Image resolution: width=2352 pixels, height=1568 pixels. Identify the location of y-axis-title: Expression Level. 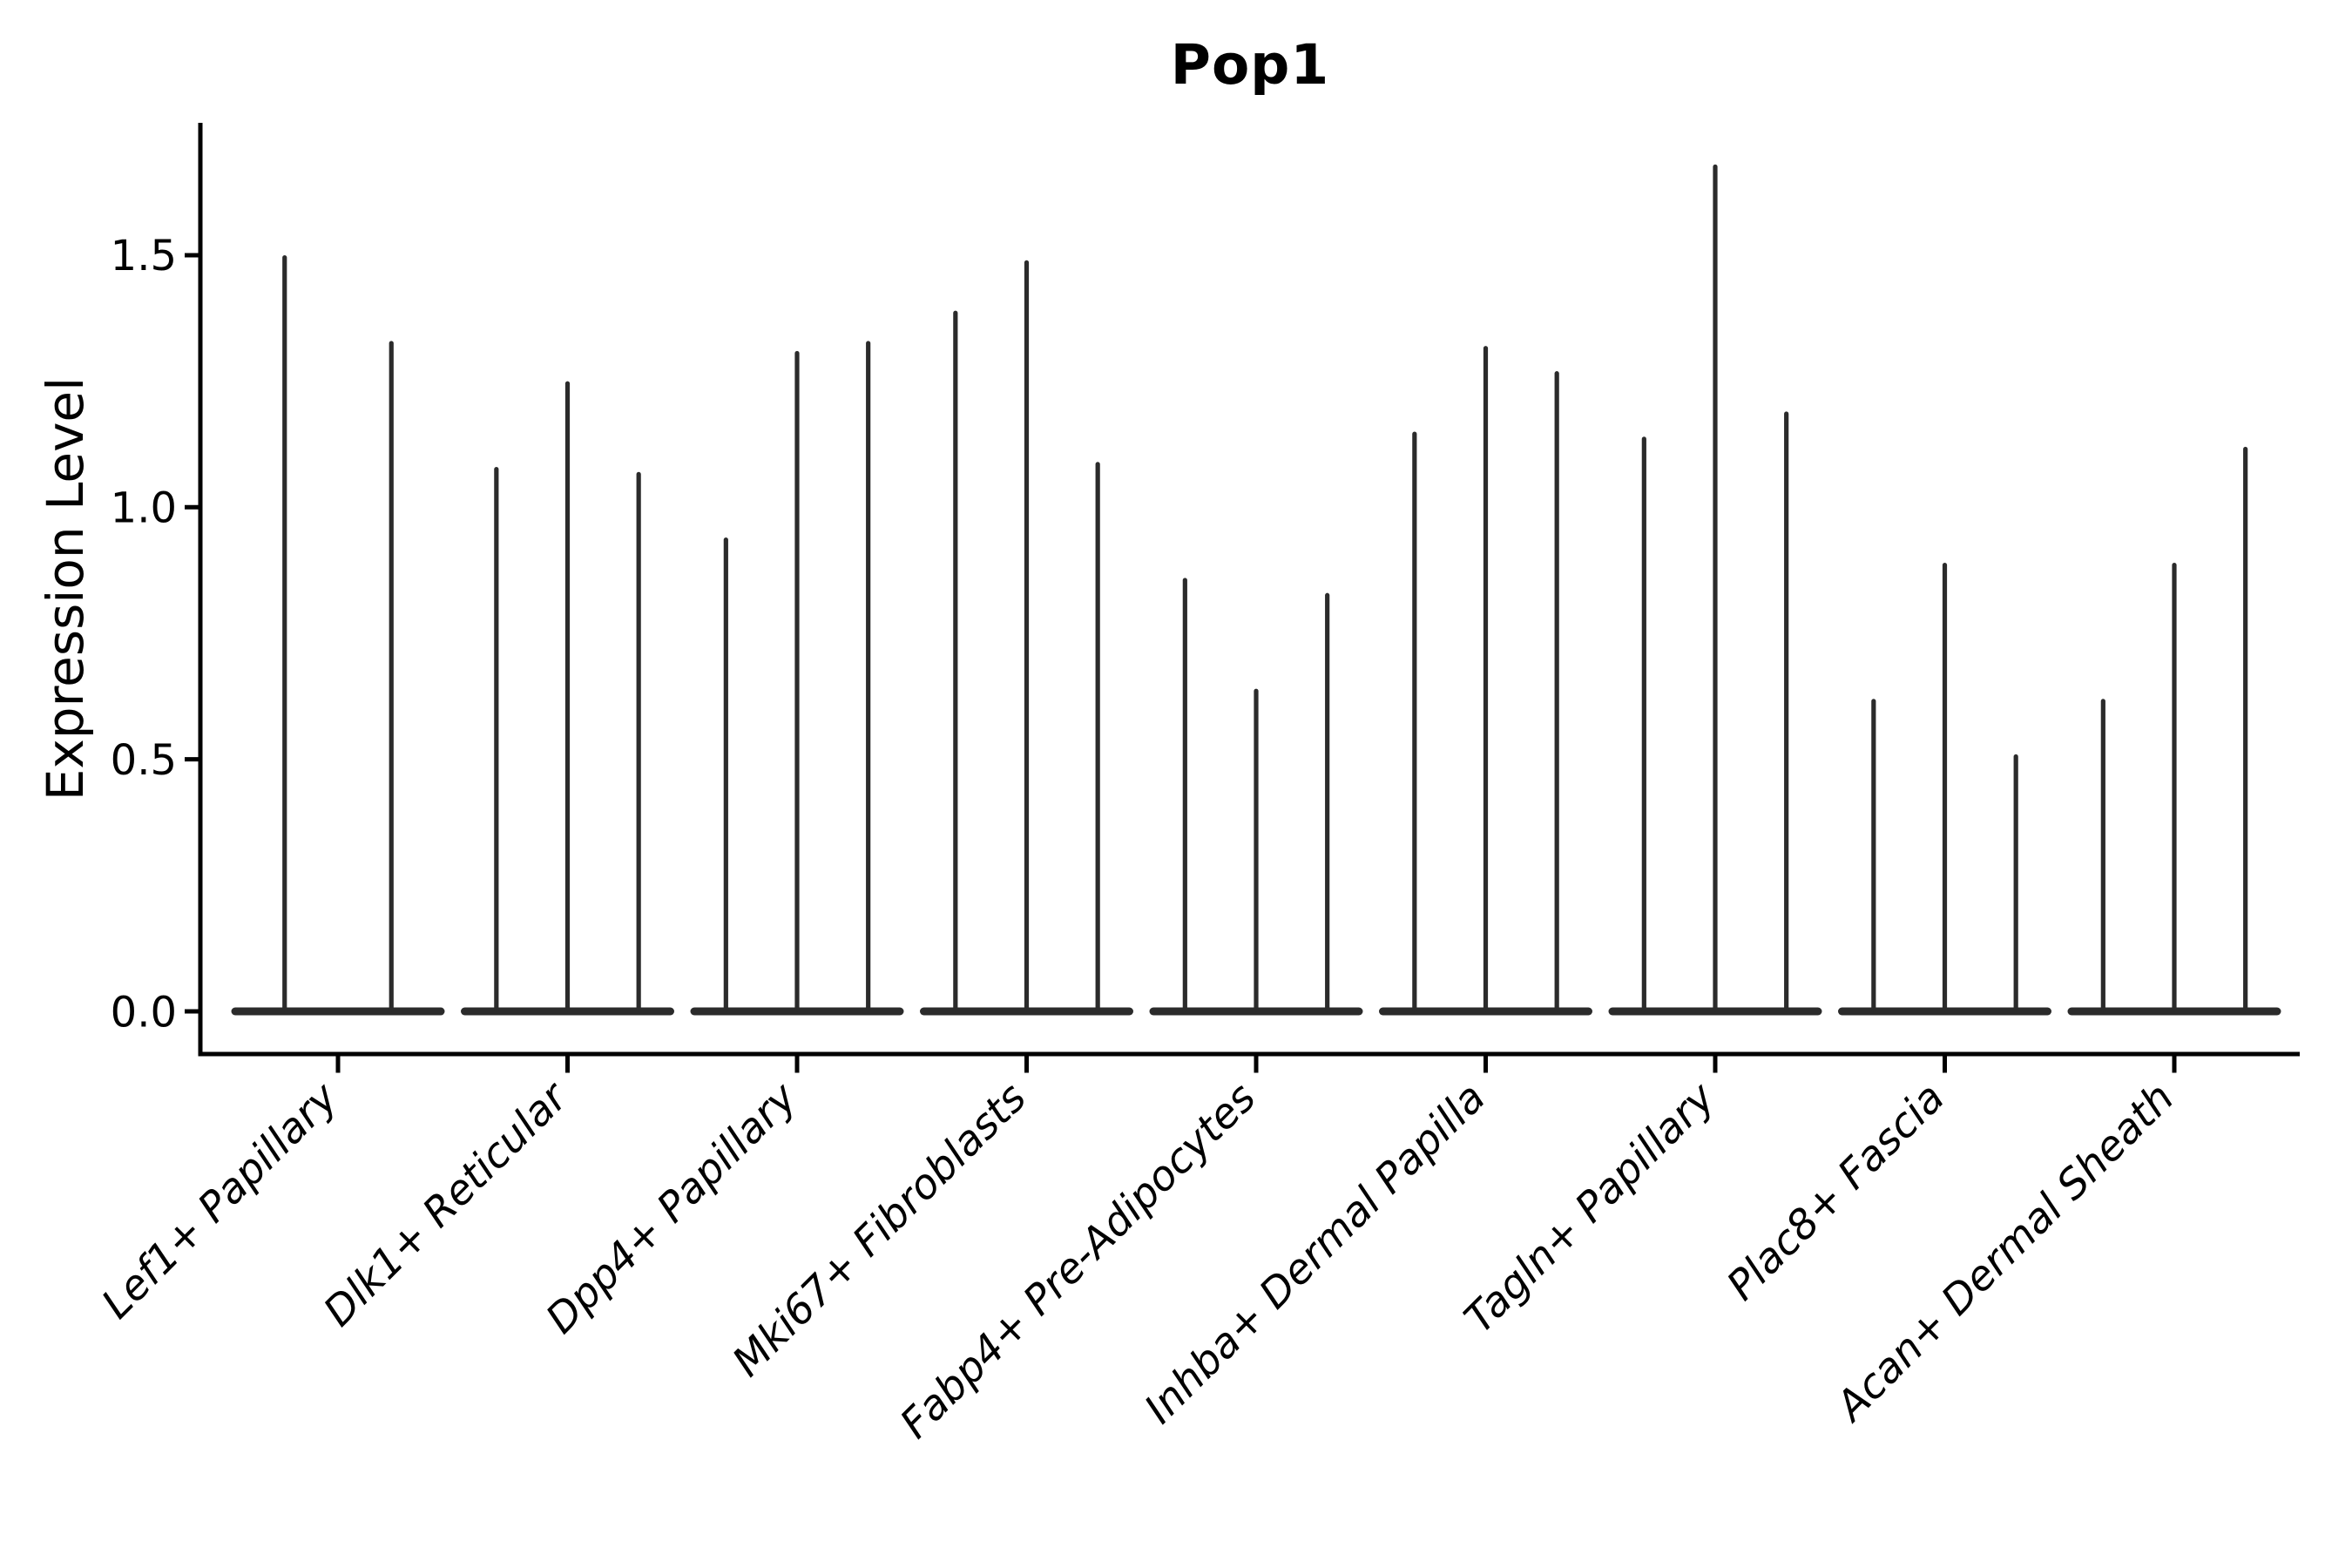
(66, 588).